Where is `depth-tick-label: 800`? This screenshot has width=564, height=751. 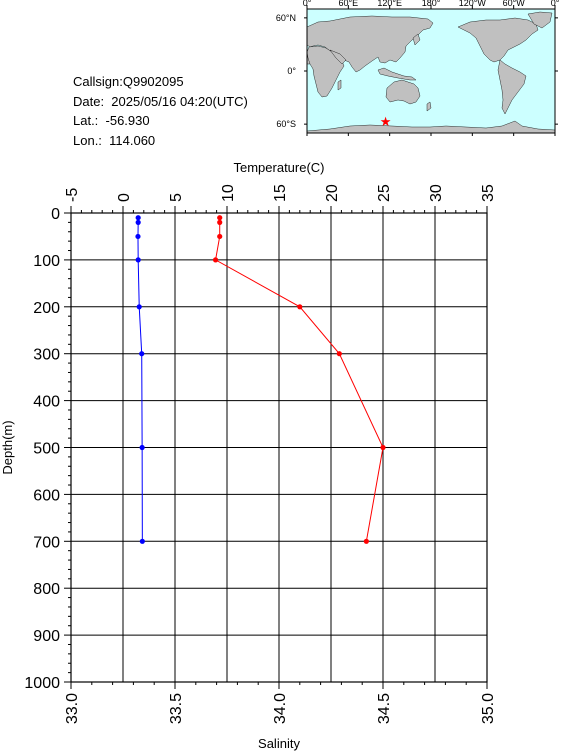 depth-tick-label: 800 is located at coordinates (46, 589).